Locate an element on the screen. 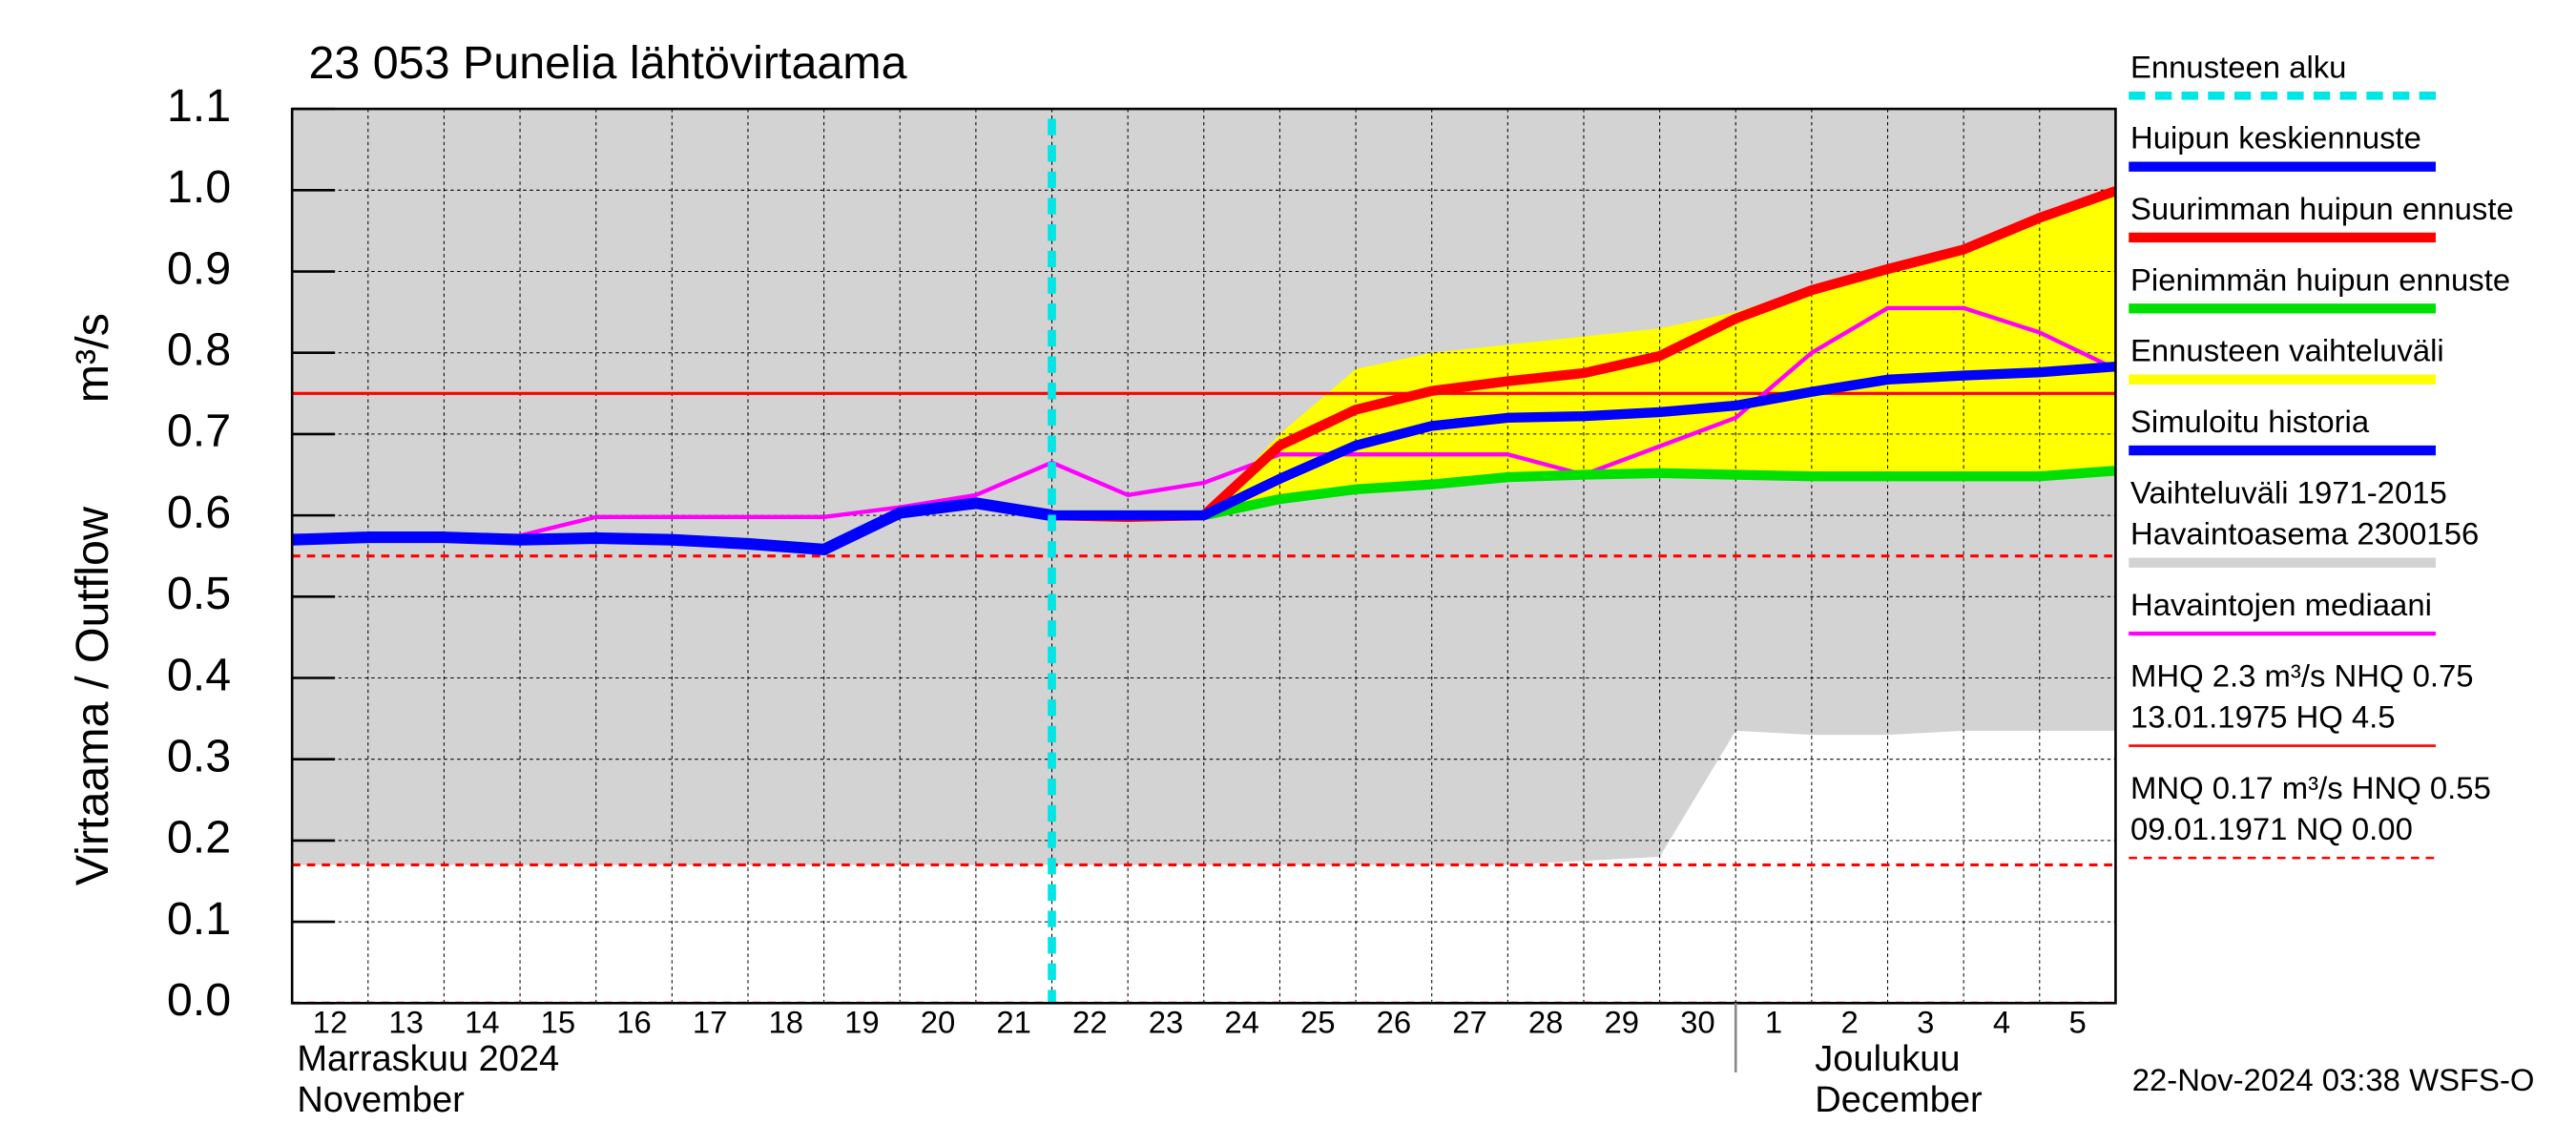 The image size is (2576, 1145). legend-label: 13.01.1975 HQ 4.5 is located at coordinates (2263, 717).